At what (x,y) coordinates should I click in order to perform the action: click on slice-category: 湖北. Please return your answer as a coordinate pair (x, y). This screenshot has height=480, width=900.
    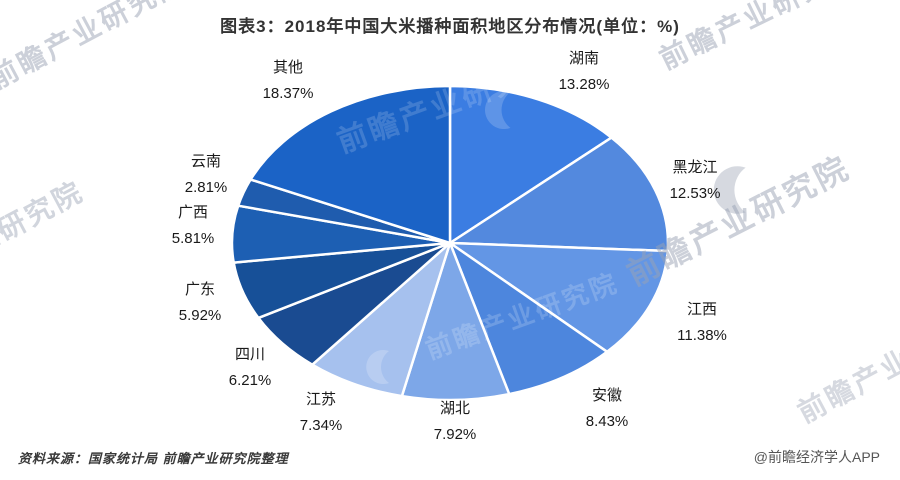
    Looking at the image, I should click on (455, 408).